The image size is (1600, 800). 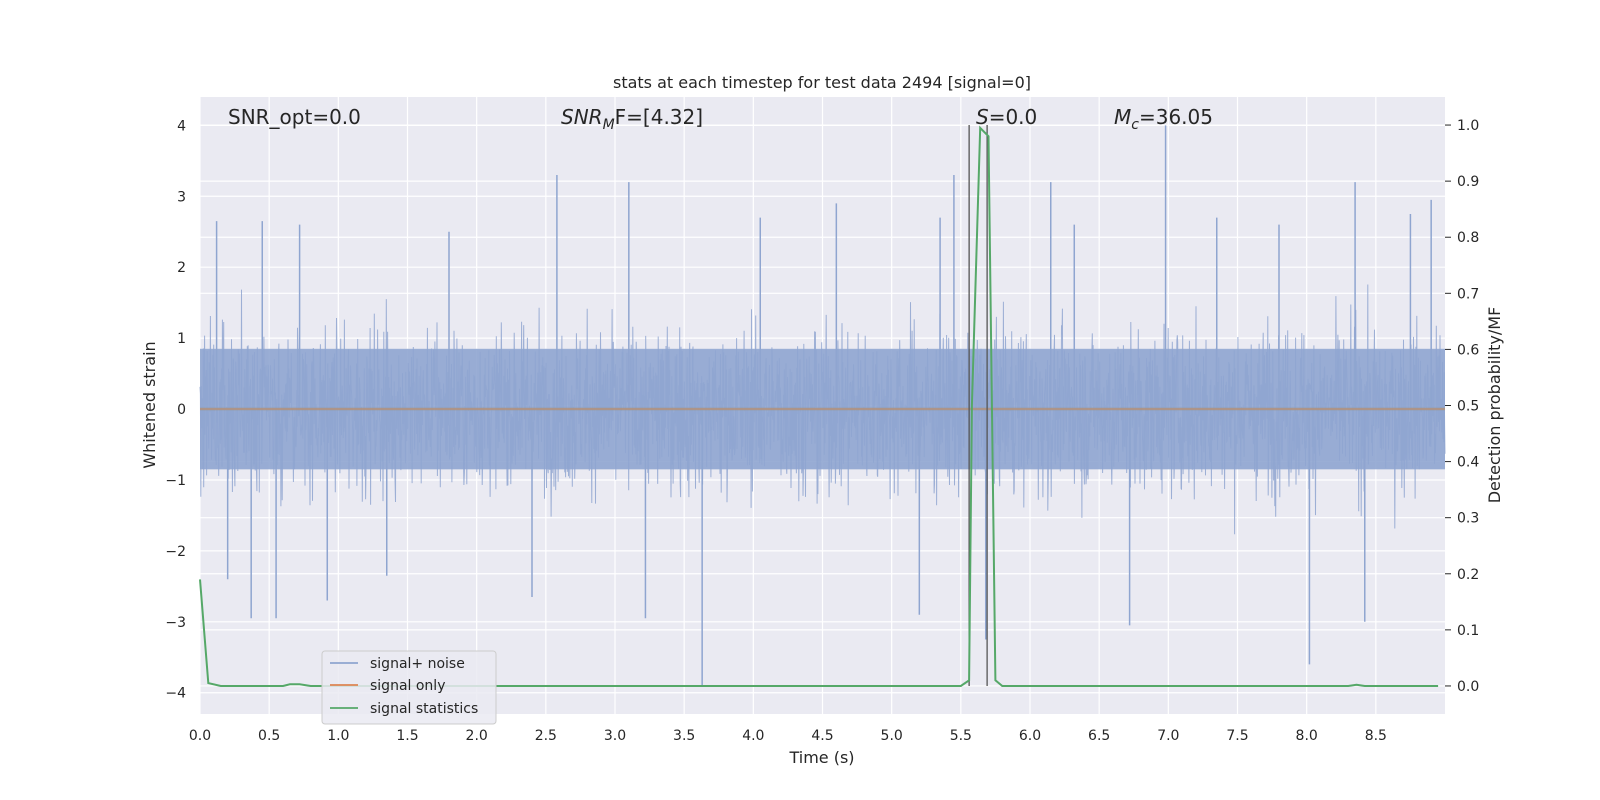 What do you see at coordinates (615, 736) in the screenshot?
I see `x-tick-label: 3.0` at bounding box center [615, 736].